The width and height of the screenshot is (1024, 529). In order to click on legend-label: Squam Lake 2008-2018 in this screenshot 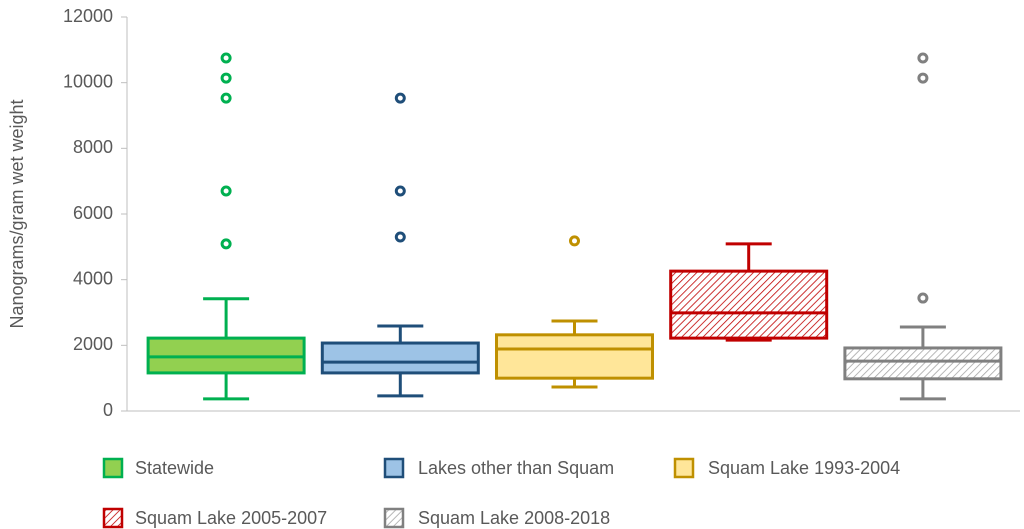, I will do `click(514, 518)`.